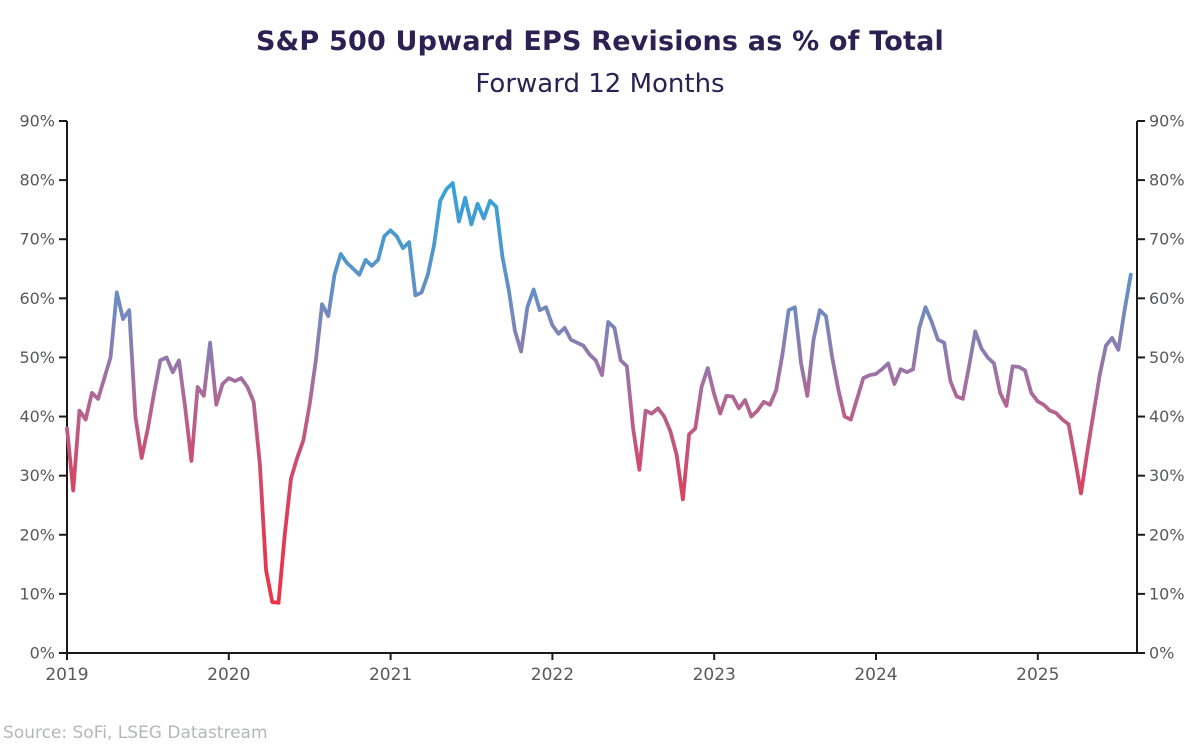 This screenshot has width=1200, height=750. Describe the element at coordinates (37, 239) in the screenshot. I see `y-tick-label-left: 70%` at that location.